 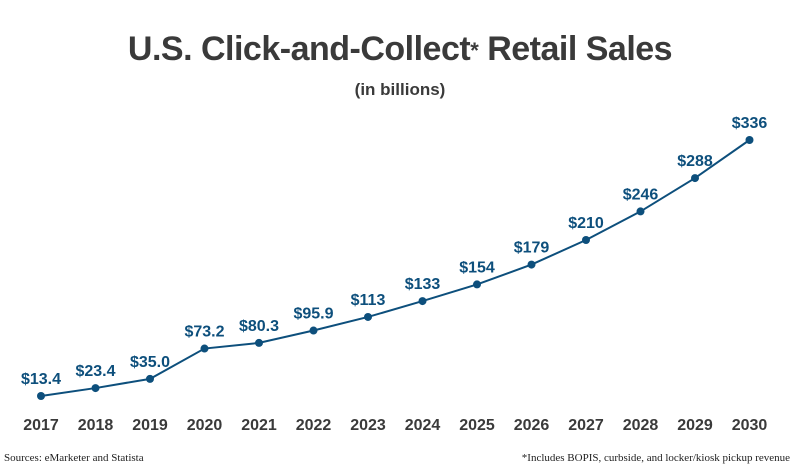 What do you see at coordinates (532, 248) in the screenshot?
I see `data-label: $179` at bounding box center [532, 248].